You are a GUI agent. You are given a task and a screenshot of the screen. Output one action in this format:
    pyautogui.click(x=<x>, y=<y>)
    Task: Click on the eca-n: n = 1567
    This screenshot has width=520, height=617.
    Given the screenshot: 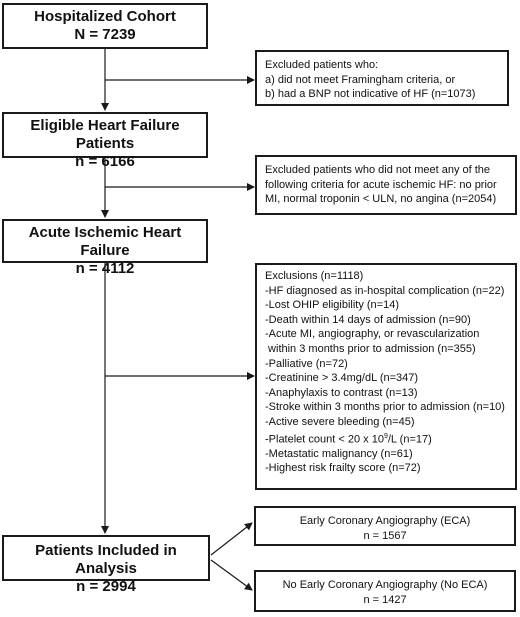 What is the action you would take?
    pyautogui.click(x=385, y=536)
    